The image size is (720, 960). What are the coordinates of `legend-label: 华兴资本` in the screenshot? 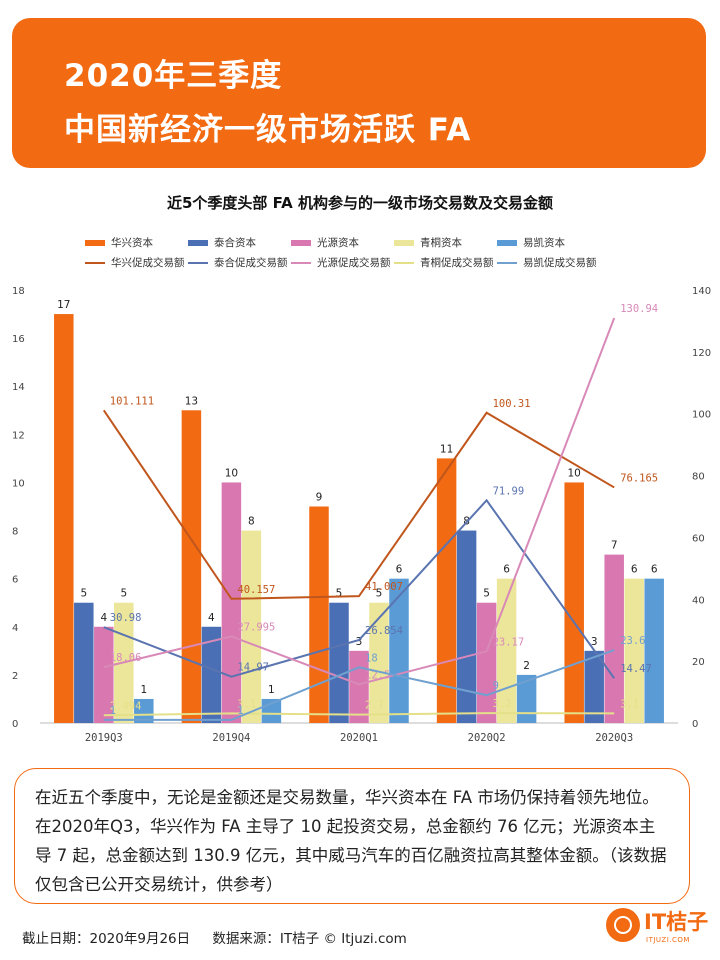 It's located at (132, 242).